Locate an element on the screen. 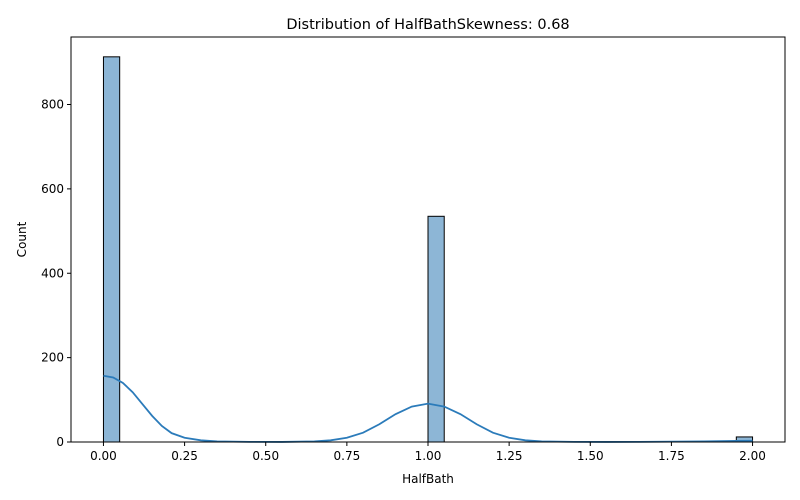  x-tick-label: 0.75 is located at coordinates (347, 456).